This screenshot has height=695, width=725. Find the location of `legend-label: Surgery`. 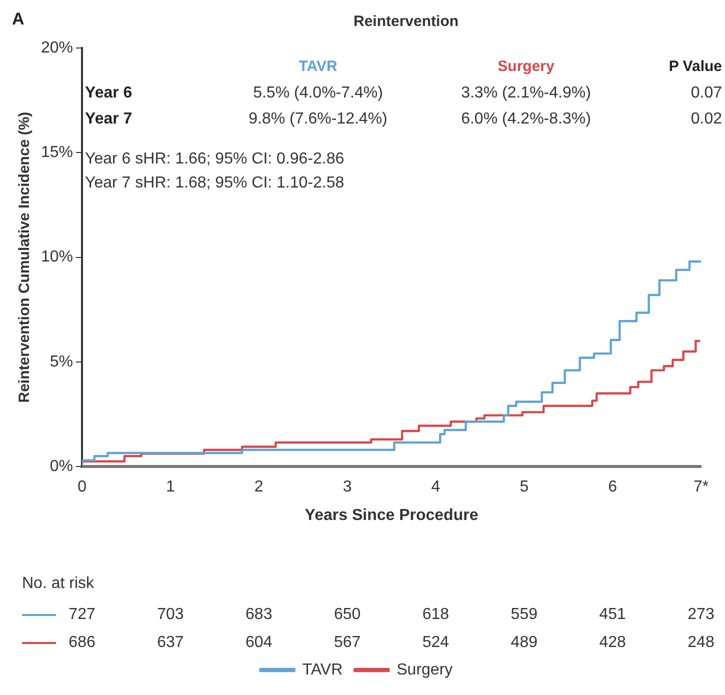

legend-label: Surgery is located at coordinates (424, 669).